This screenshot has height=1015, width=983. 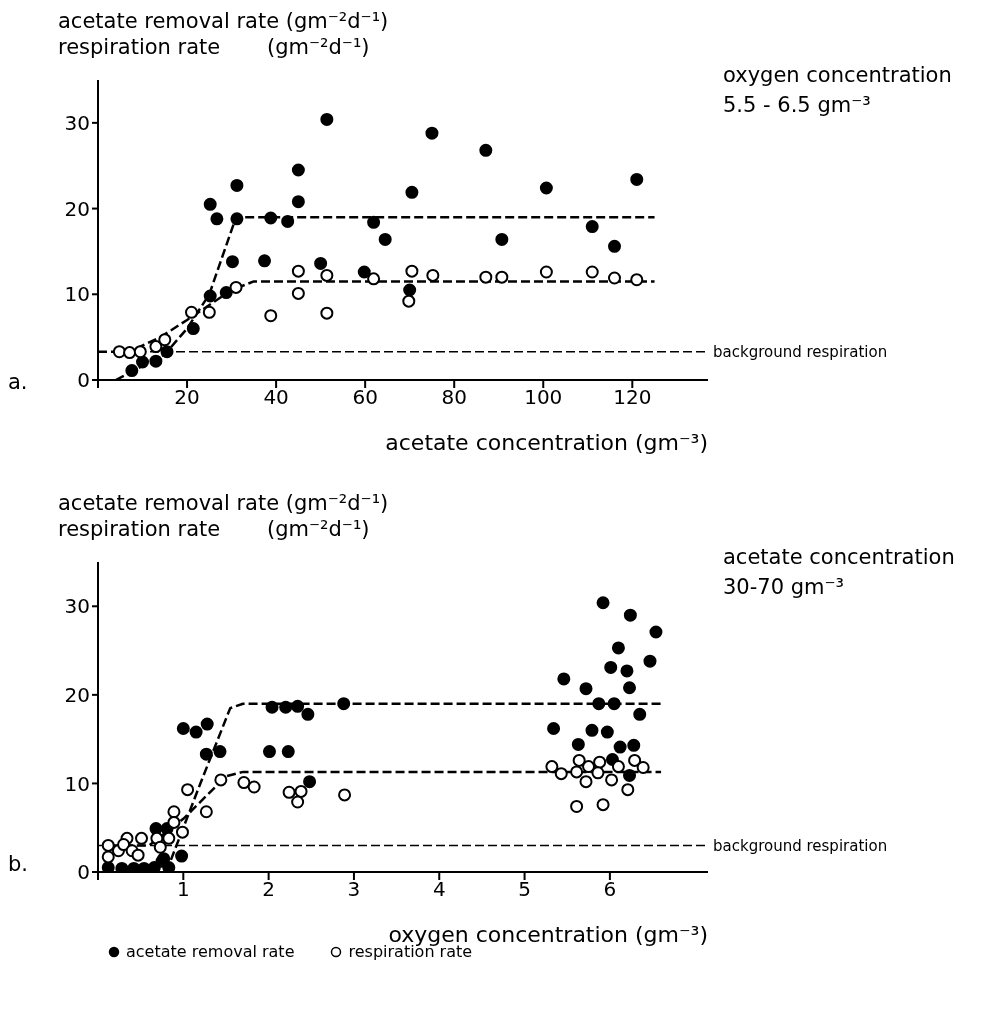 I want to click on text: a., so click(x=18, y=382).